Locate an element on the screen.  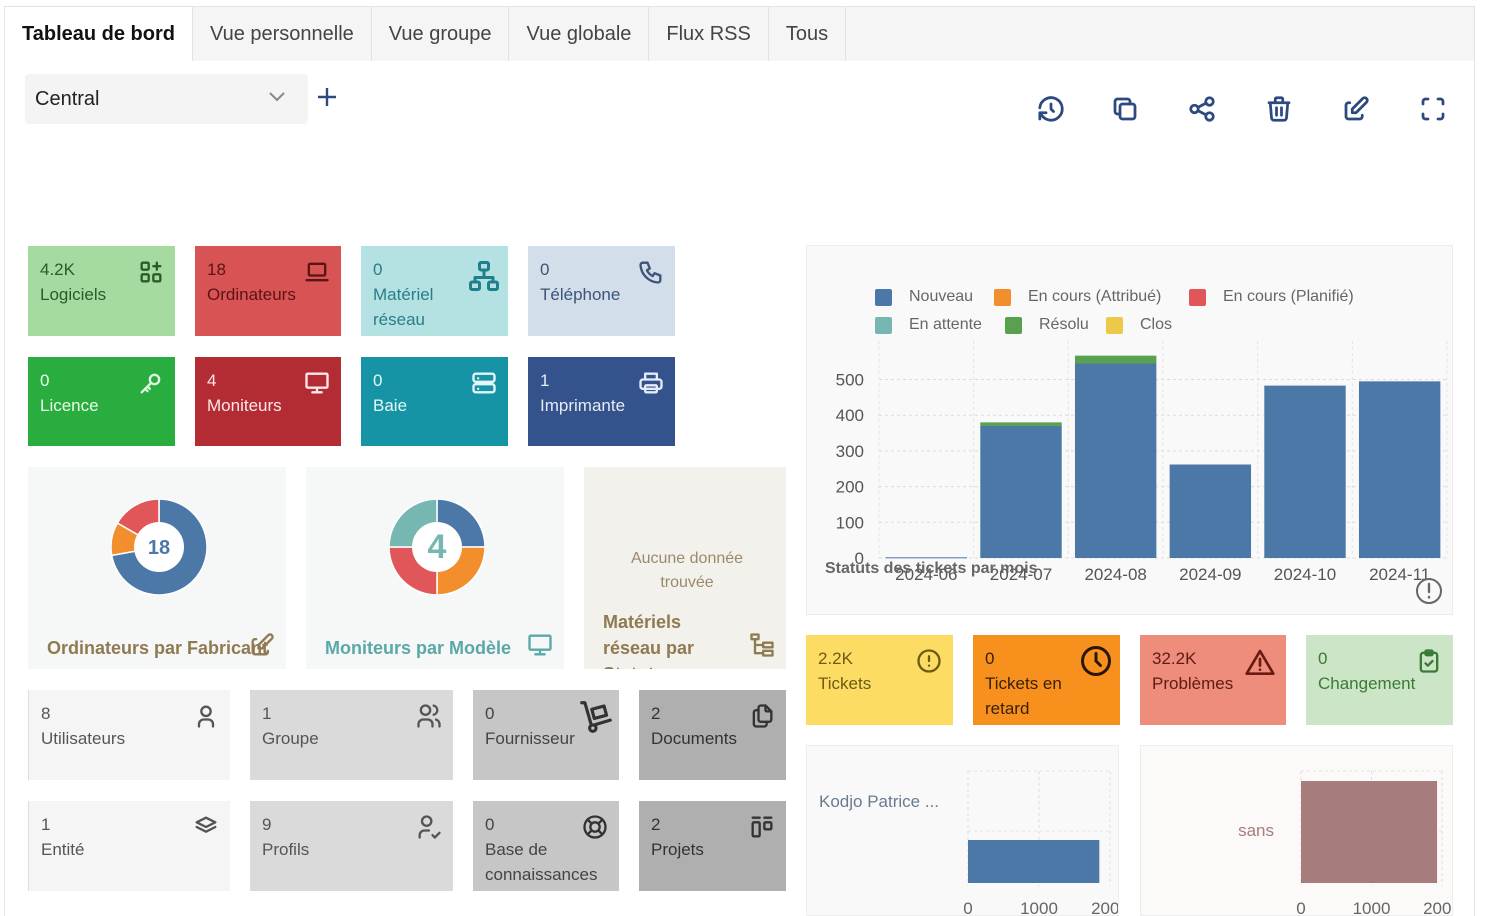
card-tickets-en-retard: 0 Tickets en retard is located at coordinates (1046, 680).